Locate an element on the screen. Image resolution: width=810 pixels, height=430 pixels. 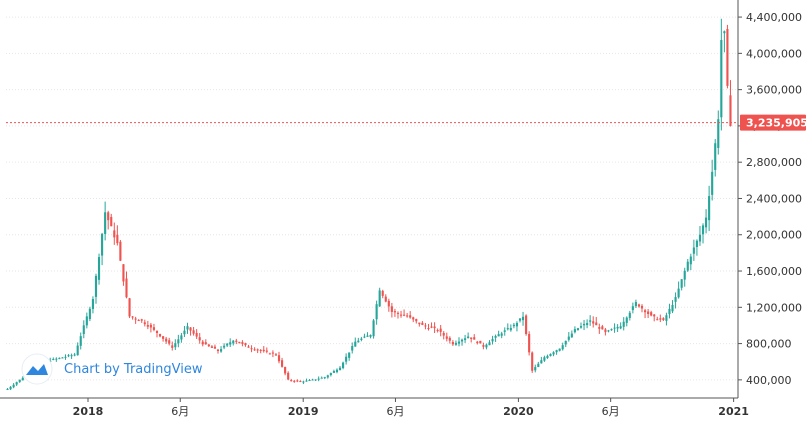
price-tick-label: 400,000 is located at coordinates (769, 380).